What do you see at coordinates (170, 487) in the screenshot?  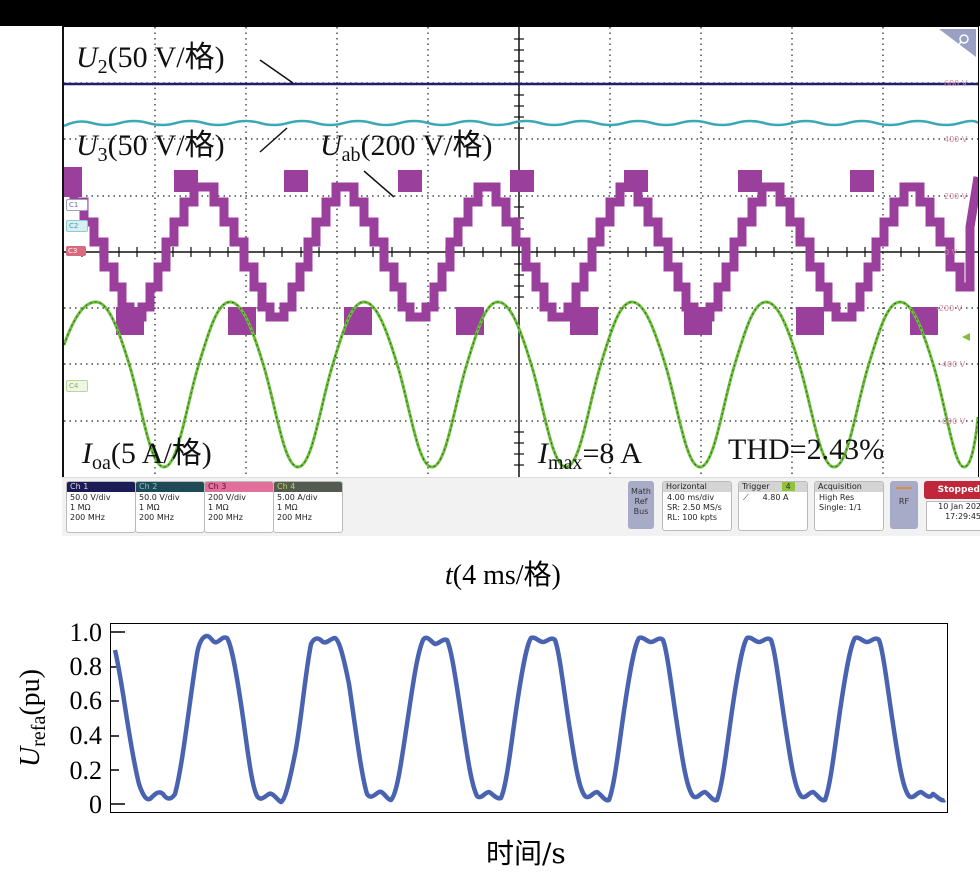 I see `channel-2-header: Ch 2` at bounding box center [170, 487].